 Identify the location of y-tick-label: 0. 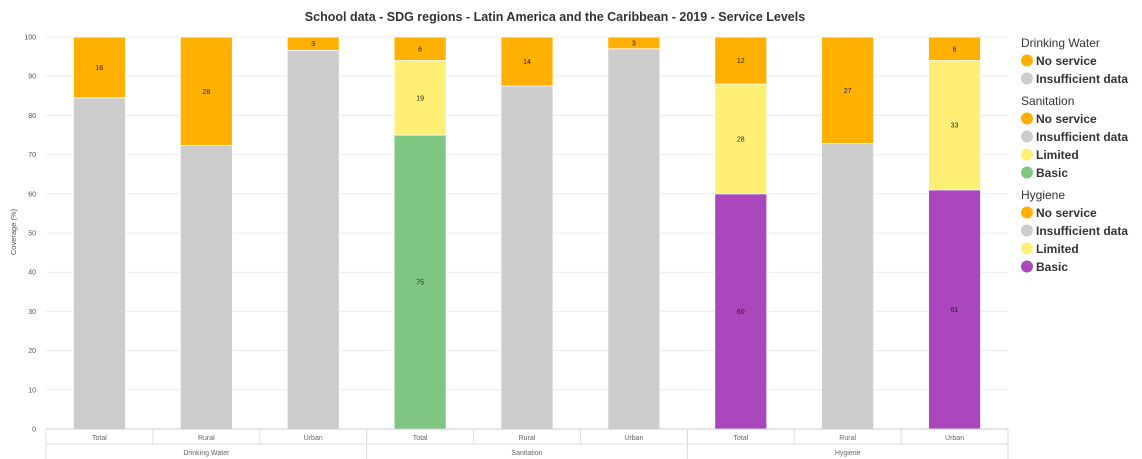
(34, 430).